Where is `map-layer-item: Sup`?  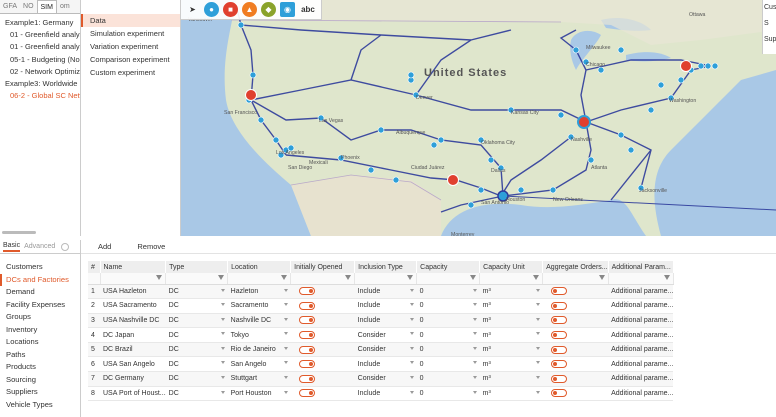 map-layer-item: Sup is located at coordinates (770, 39).